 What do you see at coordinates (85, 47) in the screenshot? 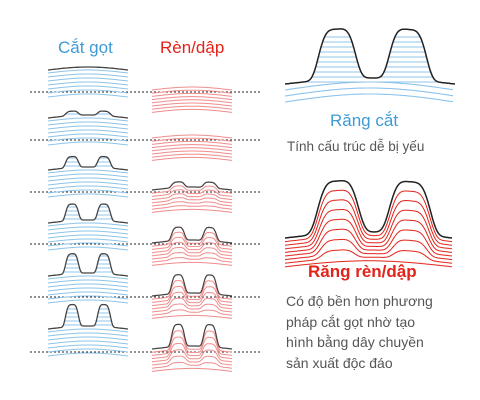
I see `cut-column-heading: Cắt gọt` at bounding box center [85, 47].